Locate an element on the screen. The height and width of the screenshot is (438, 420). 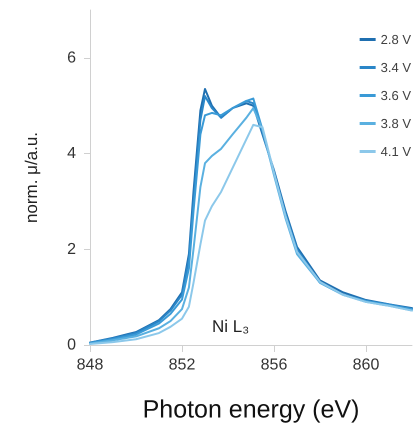
x-tick-label: 856 is located at coordinates (274, 365).